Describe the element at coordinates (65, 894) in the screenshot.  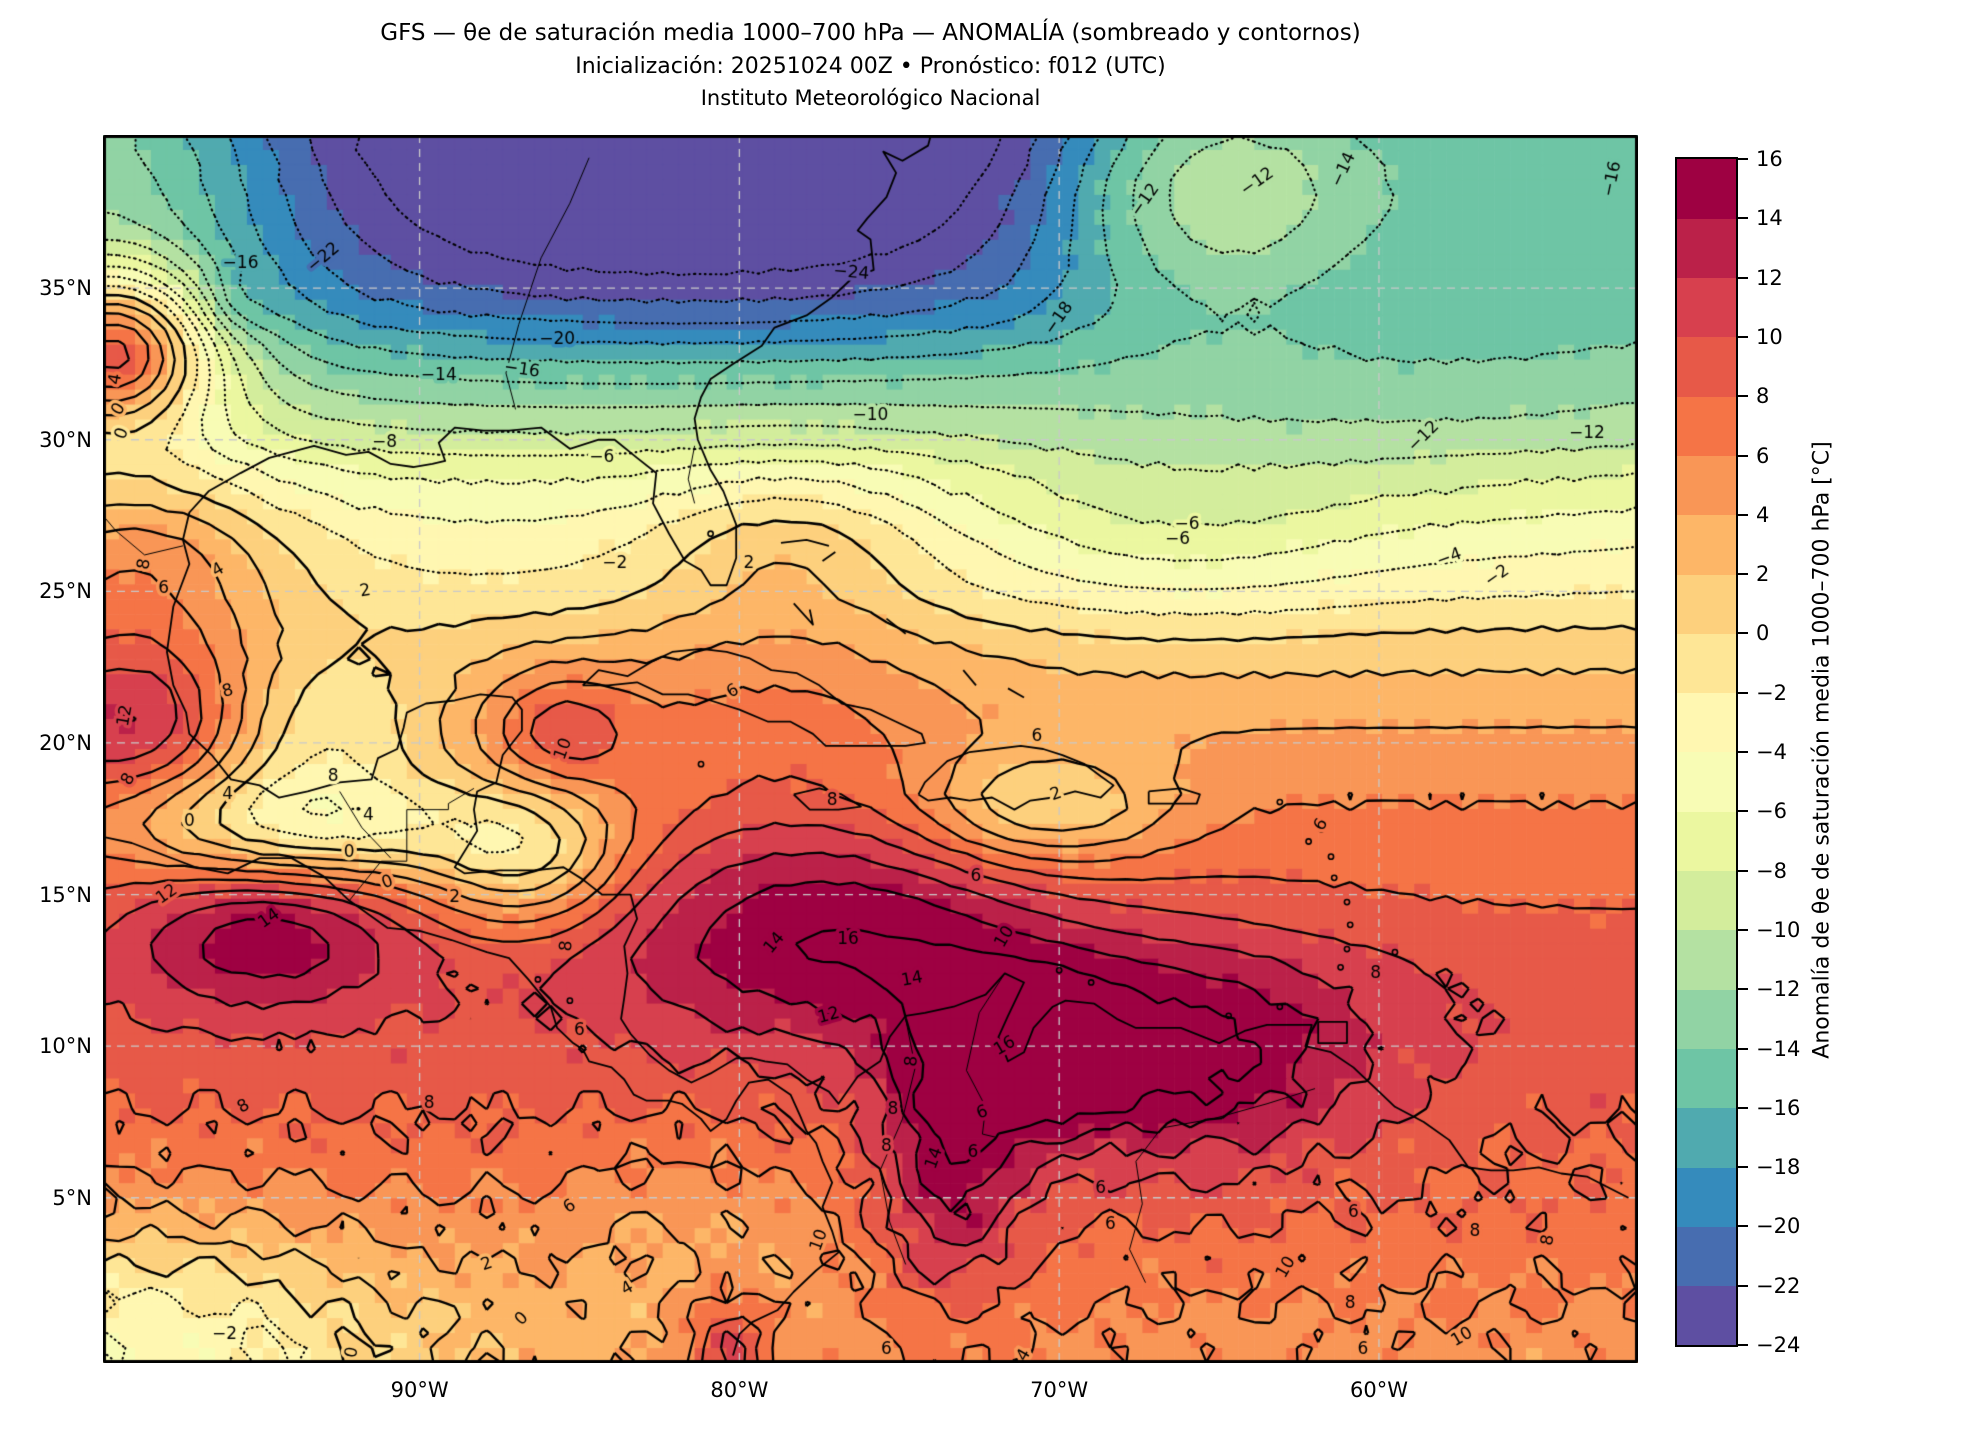
I see `lat-tick-label: 15°N` at that location.